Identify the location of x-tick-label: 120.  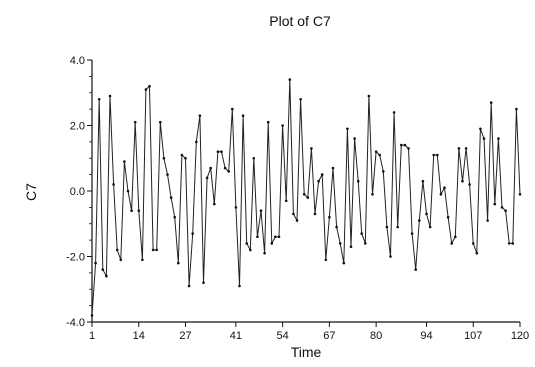
(520, 336).